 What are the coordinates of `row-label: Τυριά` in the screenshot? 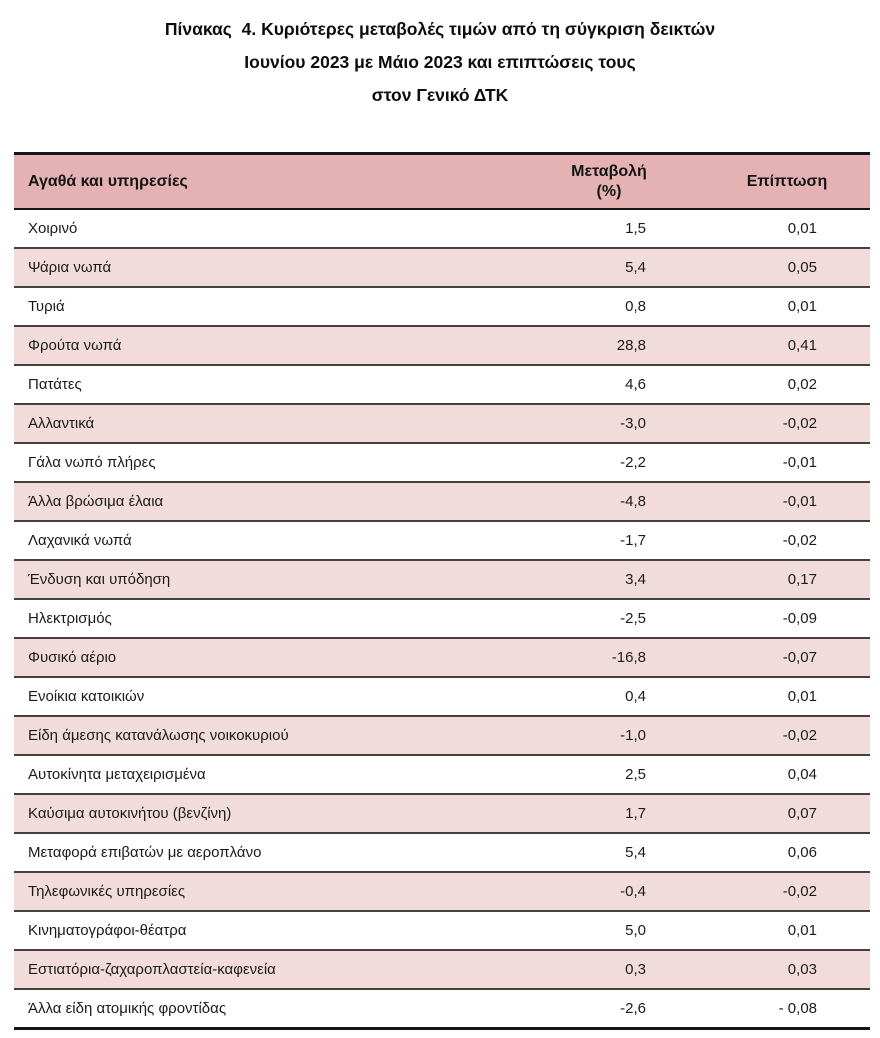 It's located at (46, 306).